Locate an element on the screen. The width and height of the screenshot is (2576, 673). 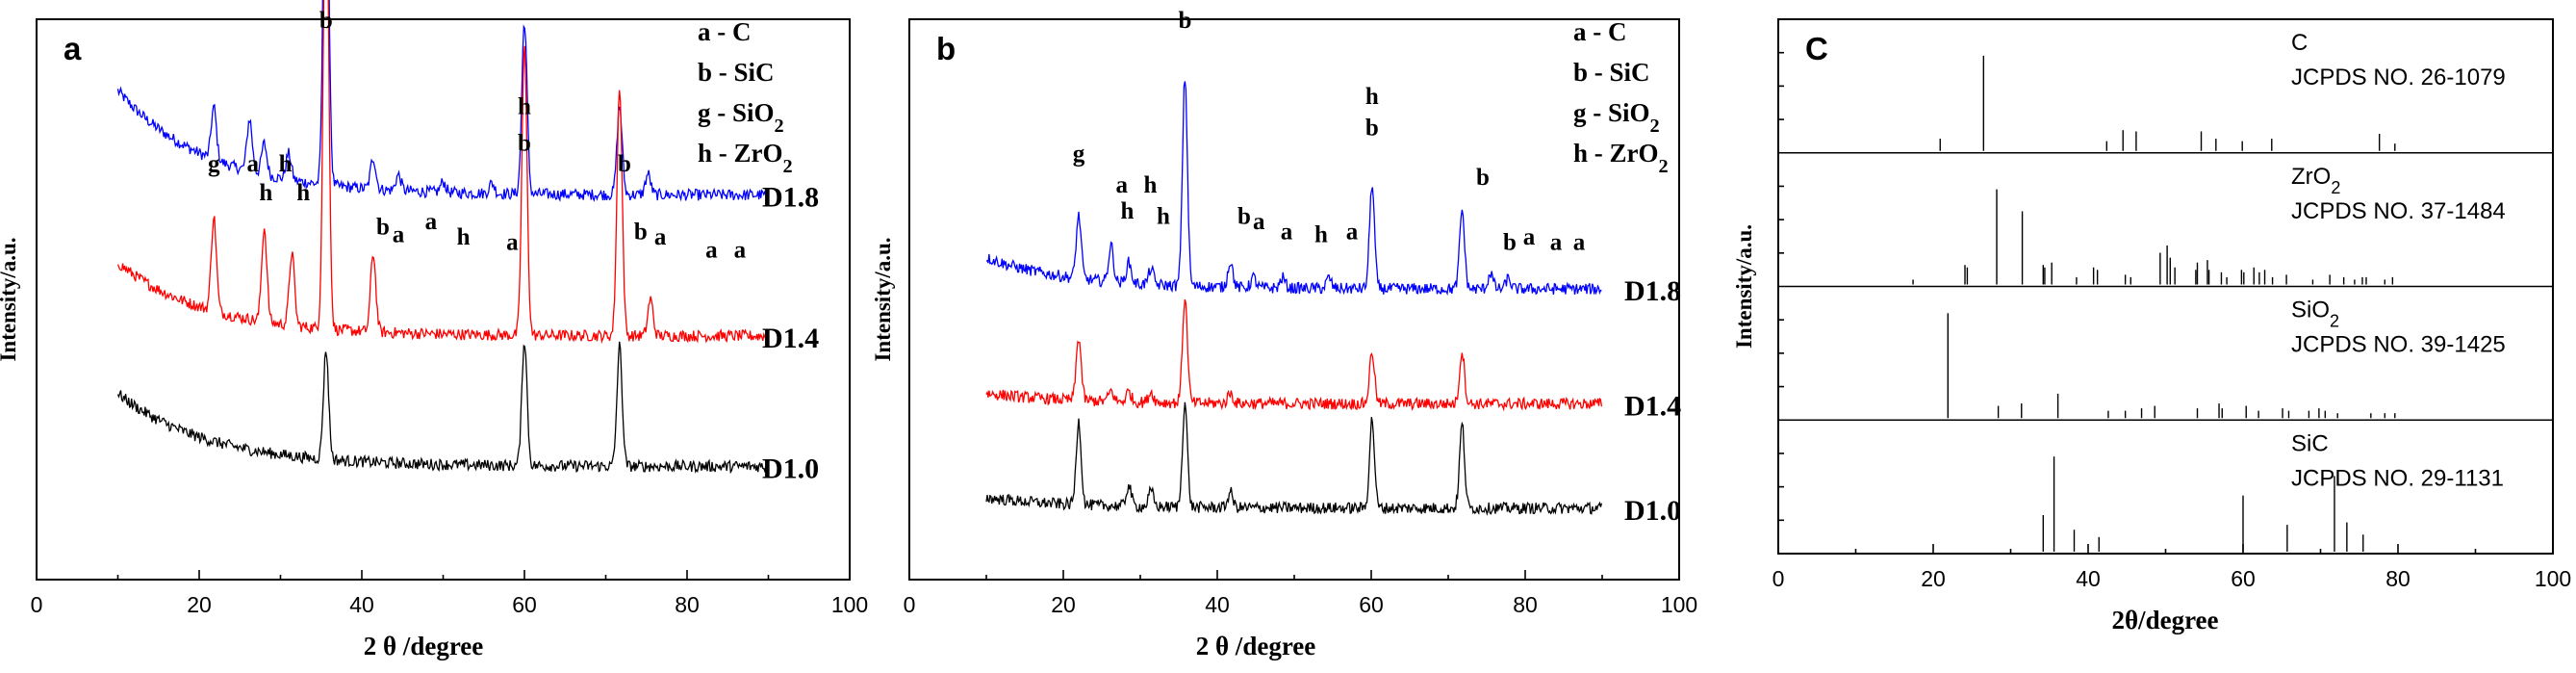
jcpds-card: JCPDS NO. 29-1131 is located at coordinates (2397, 478).